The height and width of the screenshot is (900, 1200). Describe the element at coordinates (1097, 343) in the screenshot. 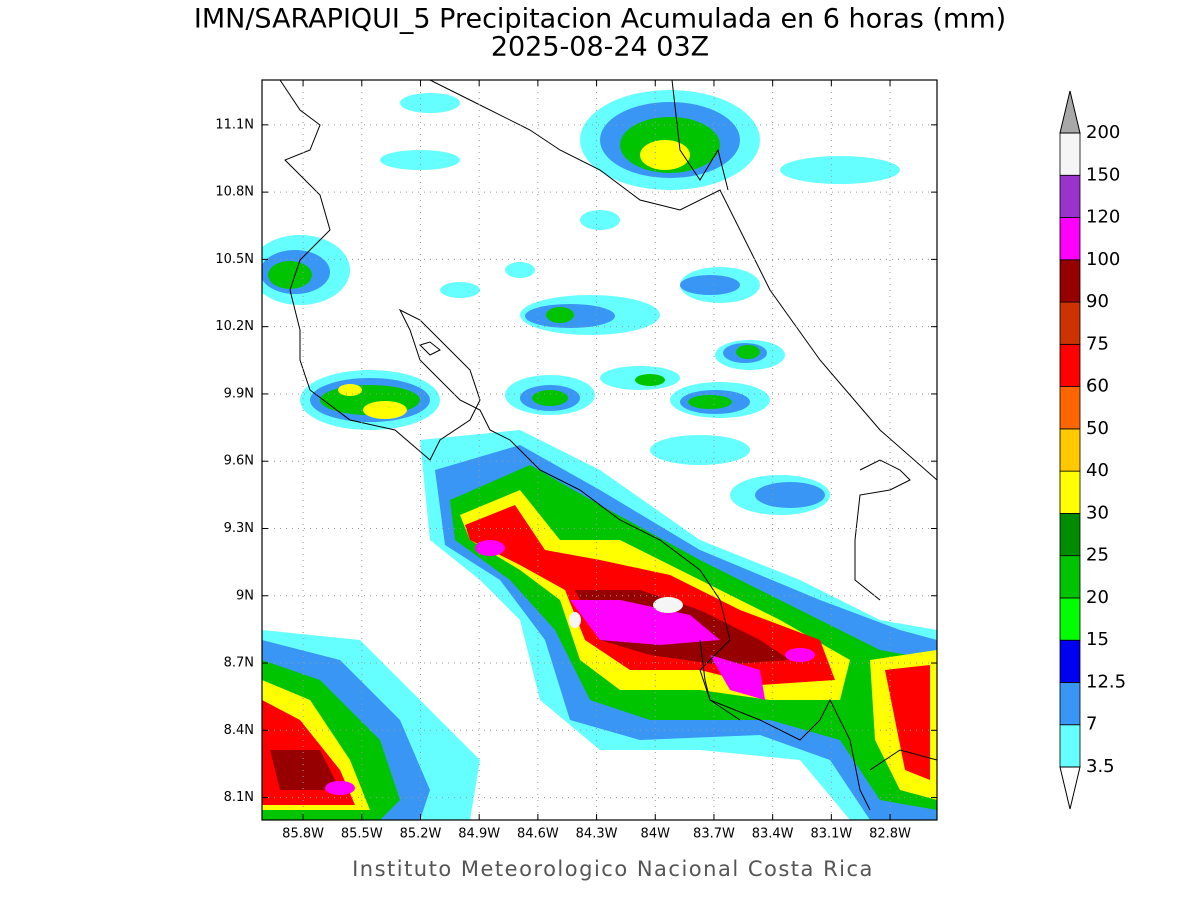

I see `colorbar-label: 75` at that location.